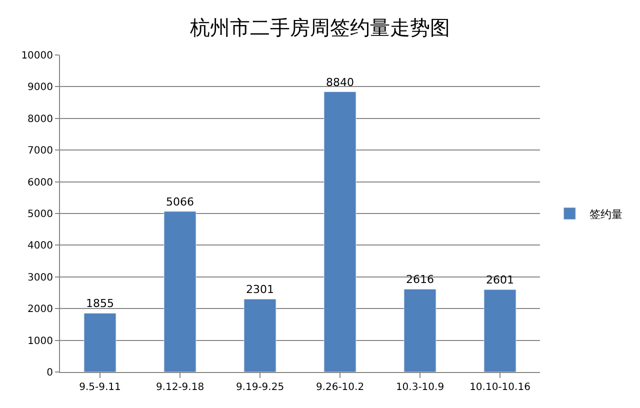 This screenshot has width=640, height=408. What do you see at coordinates (340, 387) in the screenshot?
I see `x-tick-label: 9.26-10.2` at bounding box center [340, 387].